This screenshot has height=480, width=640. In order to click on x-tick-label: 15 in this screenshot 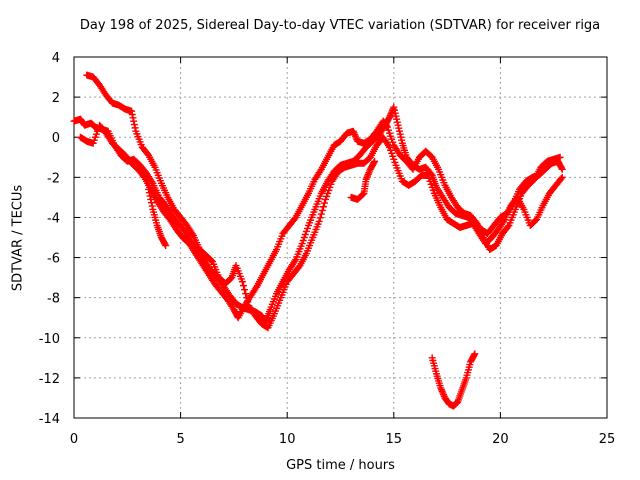, I will do `click(394, 439)`.